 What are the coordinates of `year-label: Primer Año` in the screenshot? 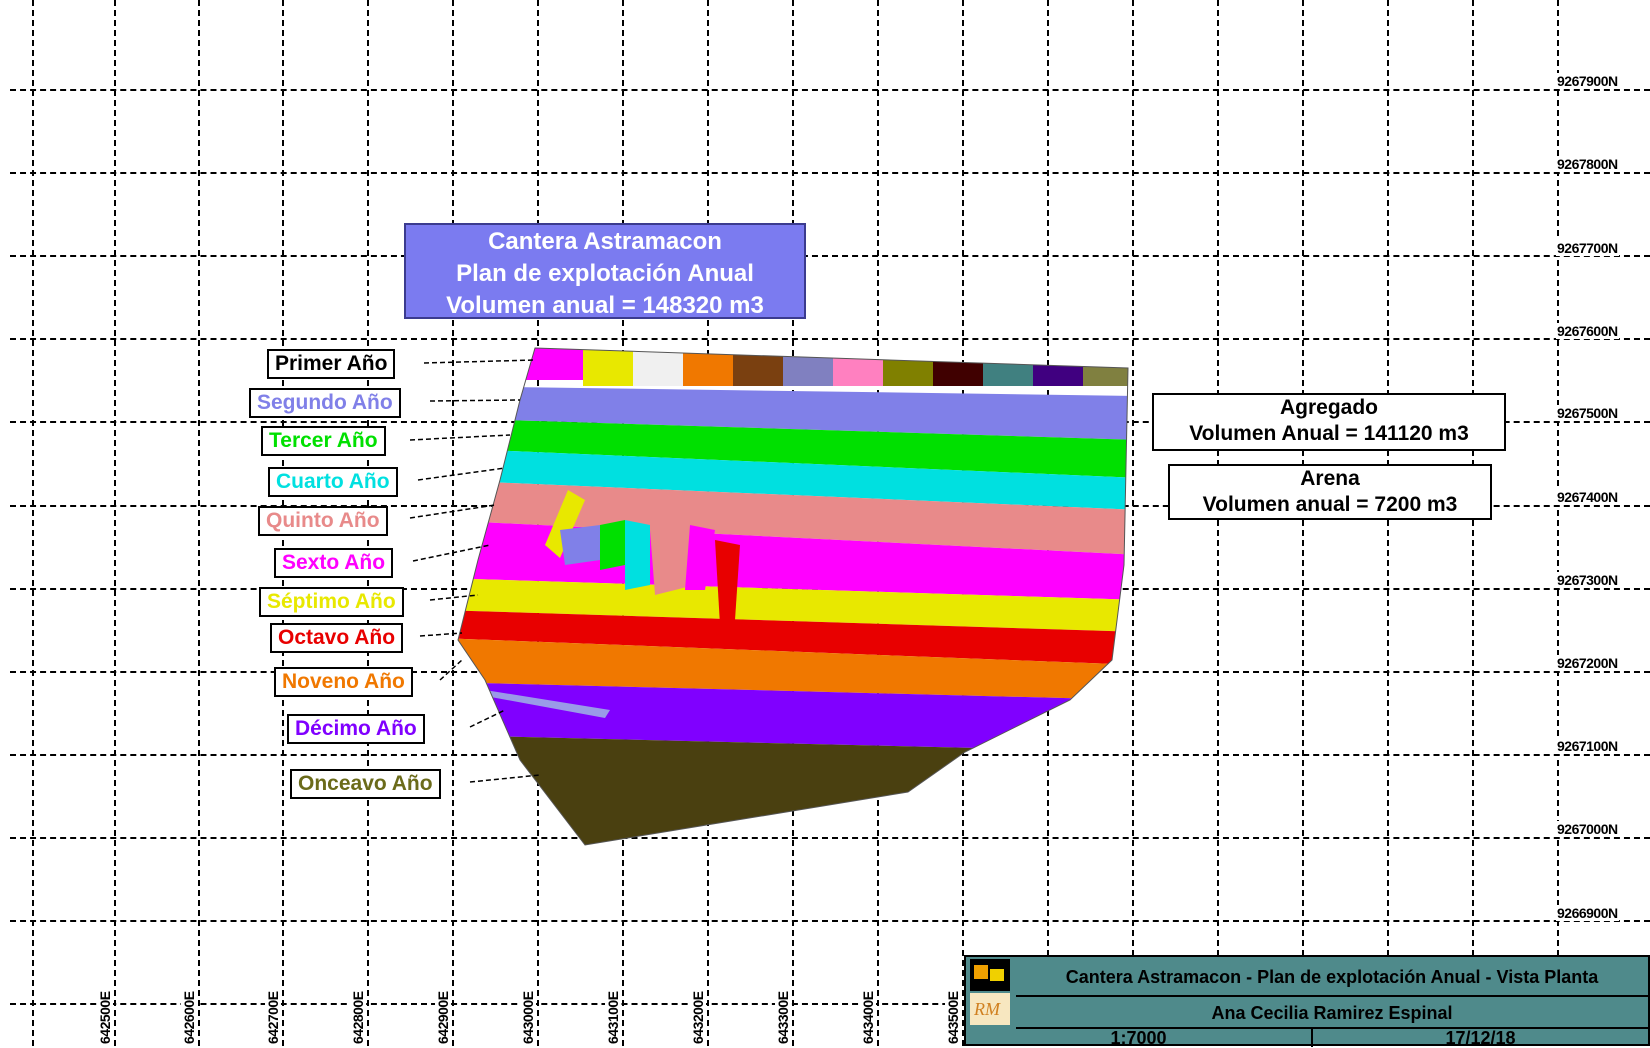 It's located at (331, 364).